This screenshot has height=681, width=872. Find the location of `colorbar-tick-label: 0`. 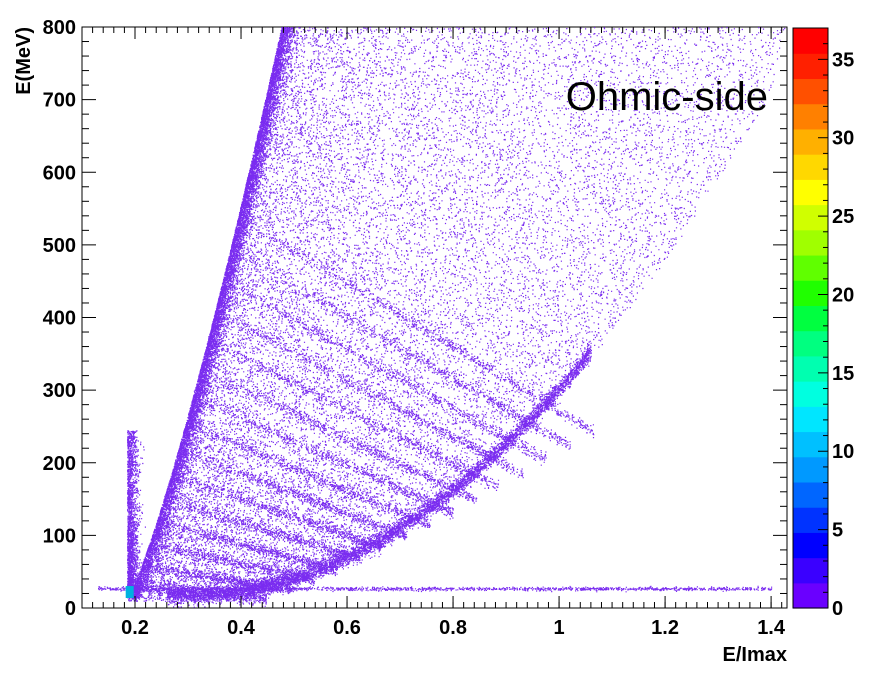

colorbar-tick-label: 0 is located at coordinates (837, 609).